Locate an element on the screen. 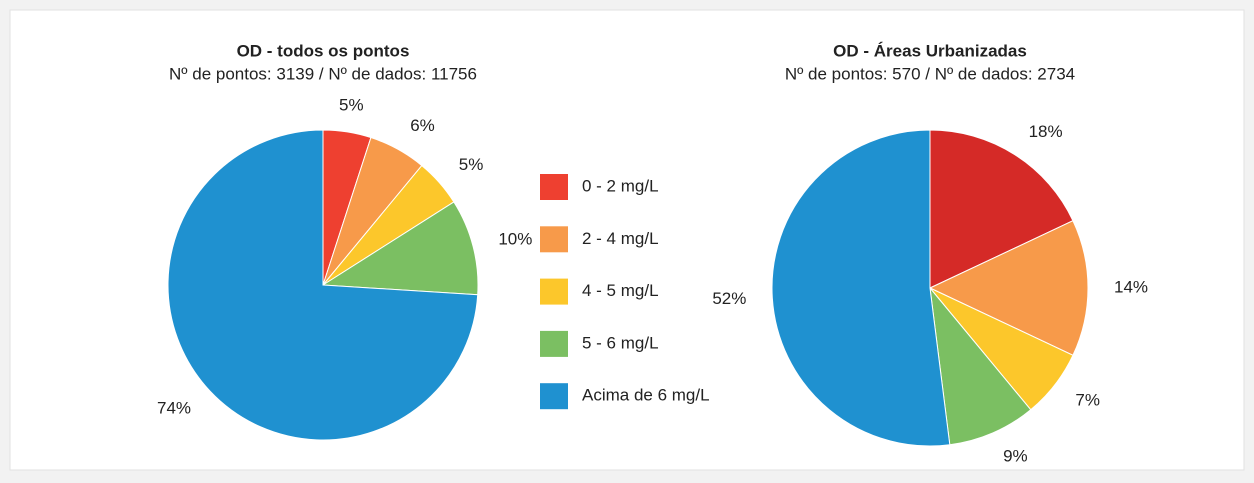 The height and width of the screenshot is (483, 1254). legend-label: Acima de 6 mg/L is located at coordinates (646, 395).